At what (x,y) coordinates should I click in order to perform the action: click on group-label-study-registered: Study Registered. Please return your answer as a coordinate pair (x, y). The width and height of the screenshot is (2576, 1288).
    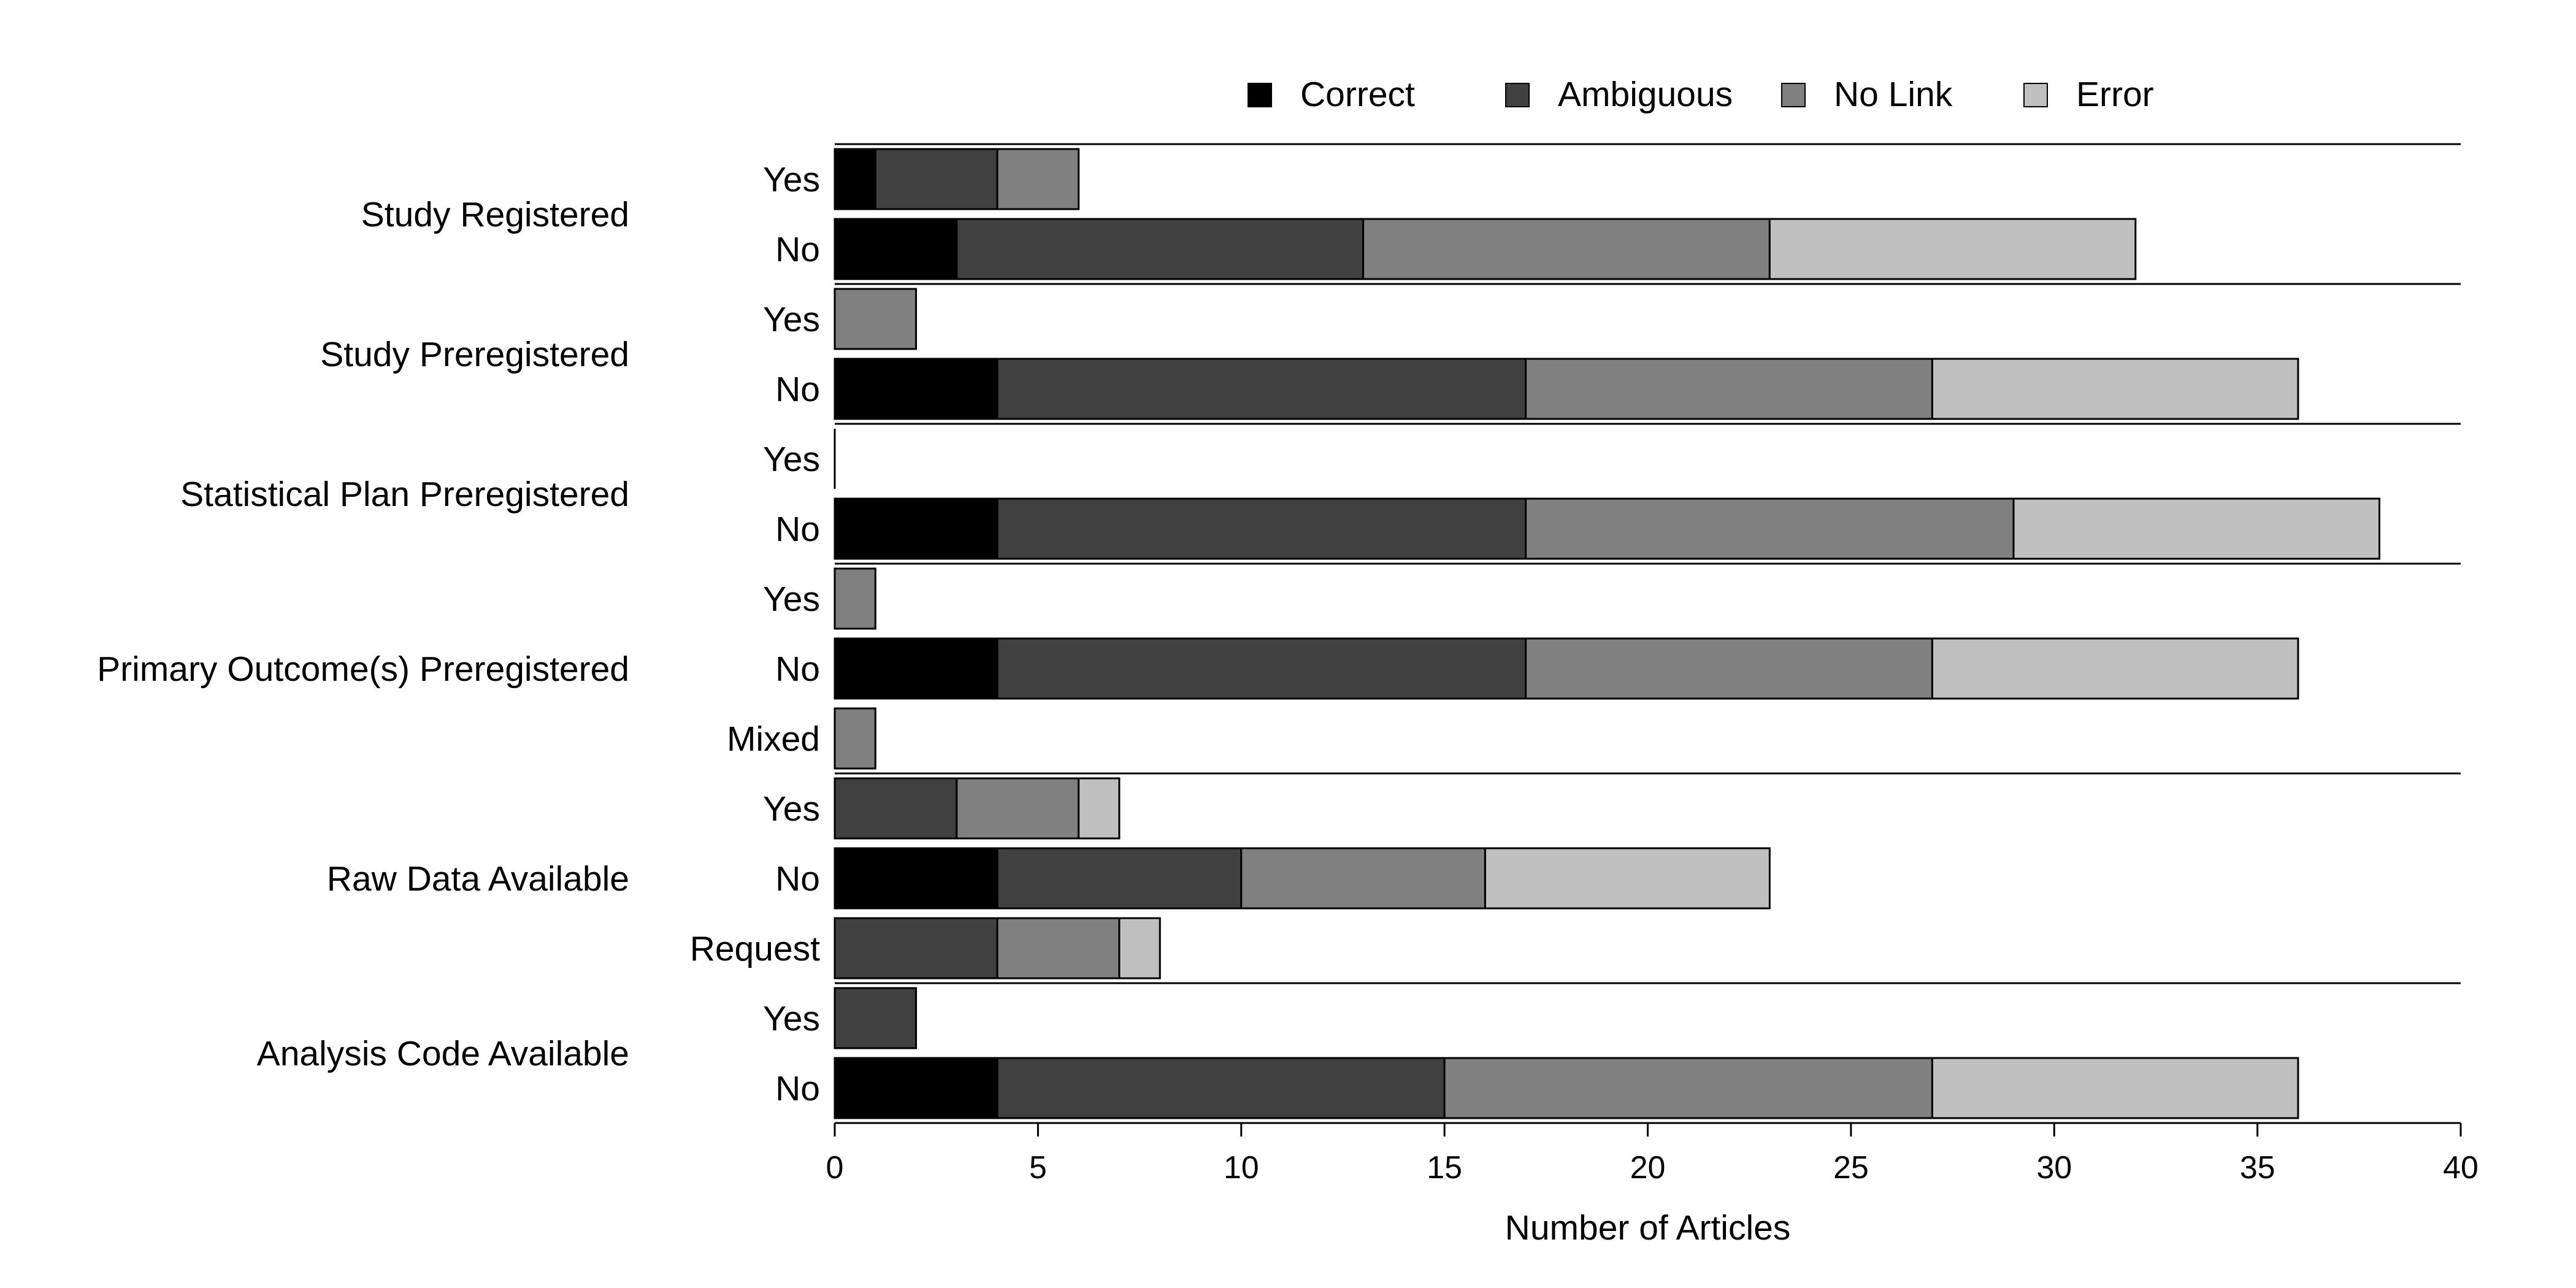
    Looking at the image, I should click on (495, 214).